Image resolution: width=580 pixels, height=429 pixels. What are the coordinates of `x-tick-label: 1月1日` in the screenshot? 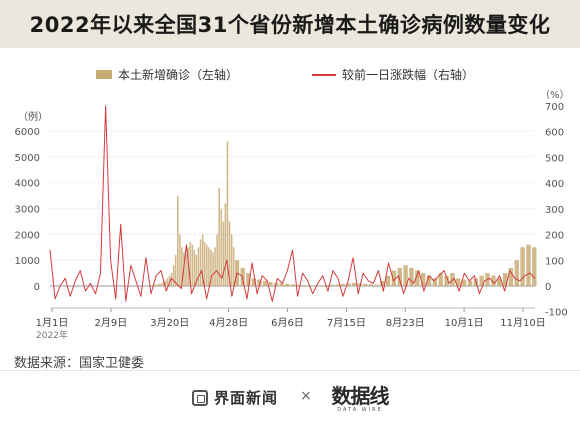 It's located at (52, 323).